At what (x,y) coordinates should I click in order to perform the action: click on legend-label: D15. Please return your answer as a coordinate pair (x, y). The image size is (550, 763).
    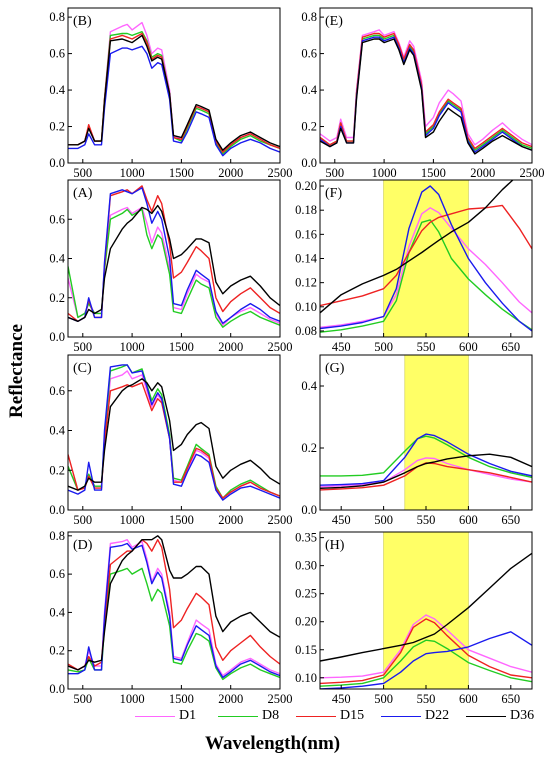
    Looking at the image, I should click on (352, 715).